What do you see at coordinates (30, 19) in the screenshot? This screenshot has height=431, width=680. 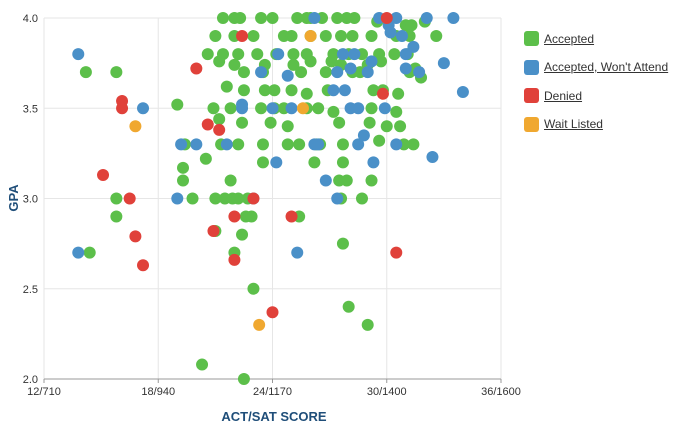 I see `y-tick-label: 4.0` at bounding box center [30, 19].